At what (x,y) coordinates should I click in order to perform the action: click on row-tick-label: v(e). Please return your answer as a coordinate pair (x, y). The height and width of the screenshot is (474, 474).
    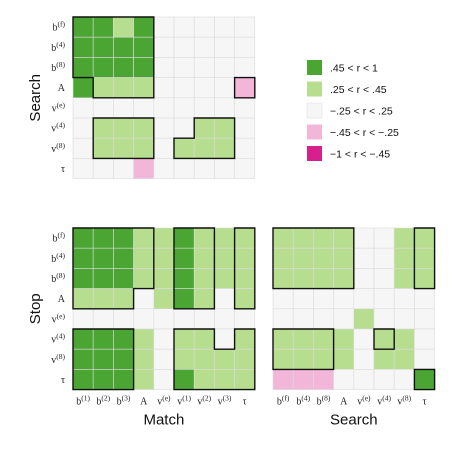
    Looking at the image, I should click on (59, 107).